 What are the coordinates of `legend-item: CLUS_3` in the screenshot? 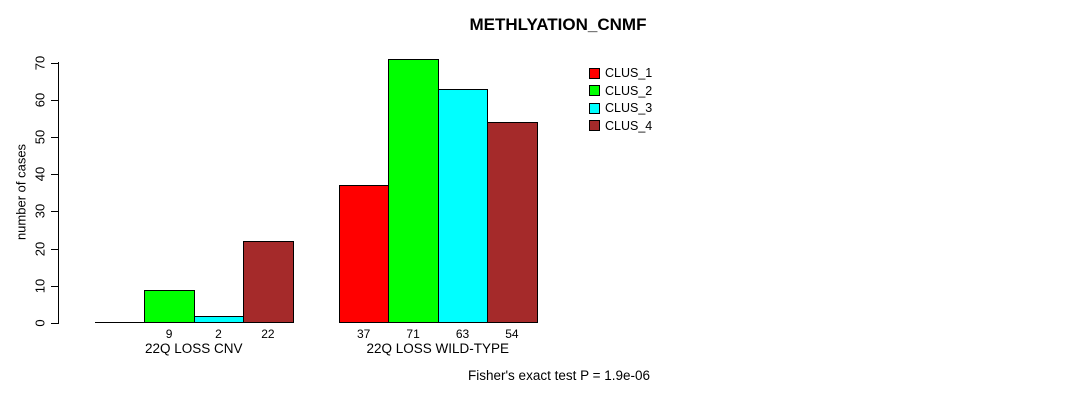 It's located at (620, 108).